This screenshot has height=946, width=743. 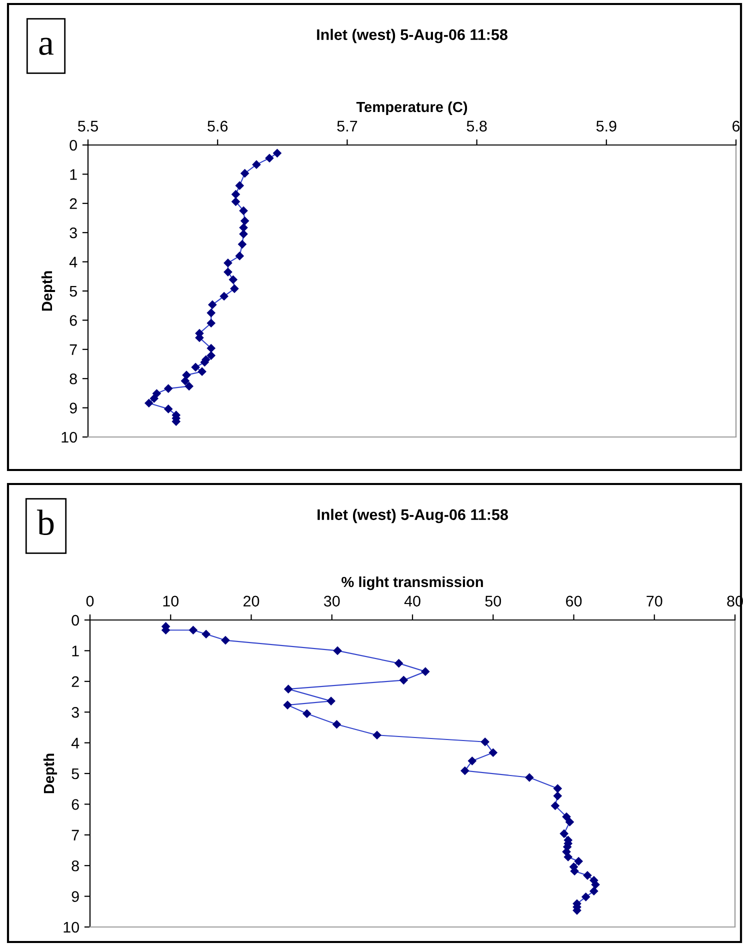 I want to click on text: b, so click(x=45, y=523).